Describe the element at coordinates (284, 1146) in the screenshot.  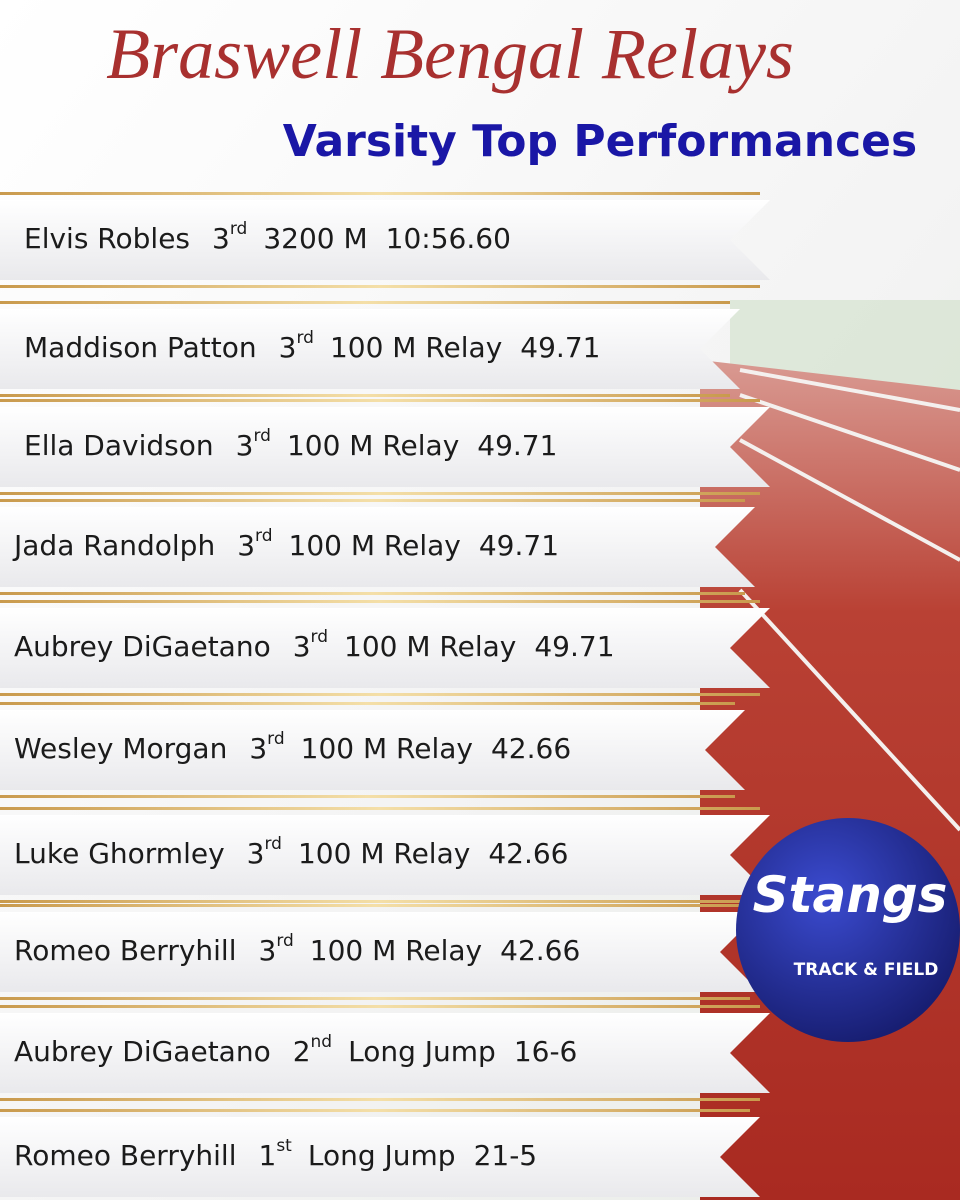
I see `place-suffix: st` at that location.